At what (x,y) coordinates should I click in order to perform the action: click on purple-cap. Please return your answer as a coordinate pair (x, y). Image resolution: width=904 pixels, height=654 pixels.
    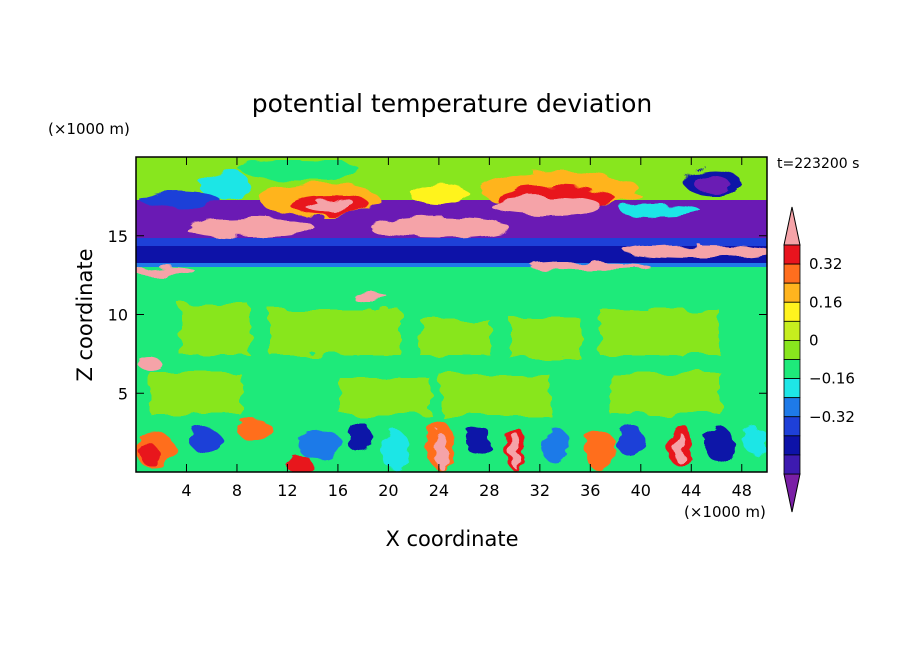
    Looking at the image, I should click on (712, 184).